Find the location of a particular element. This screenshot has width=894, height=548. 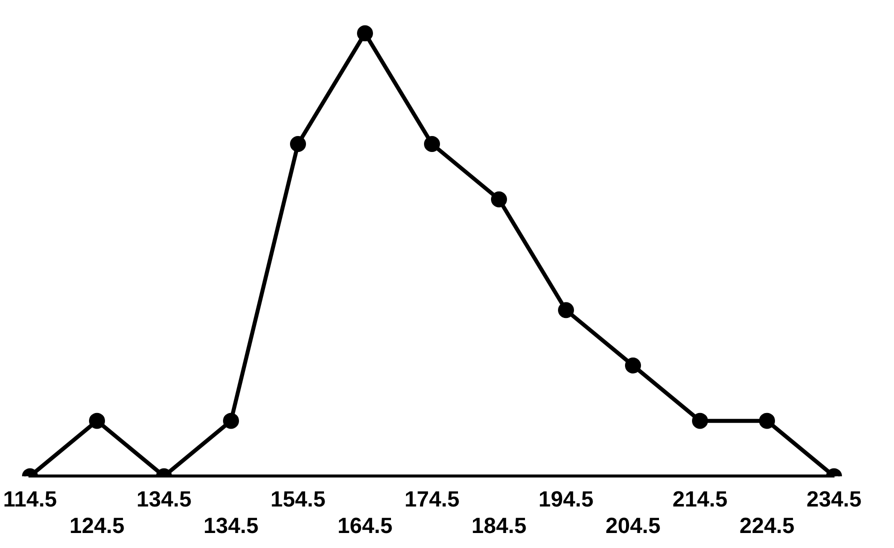

x-tick-label: 224.5 is located at coordinates (767, 525).